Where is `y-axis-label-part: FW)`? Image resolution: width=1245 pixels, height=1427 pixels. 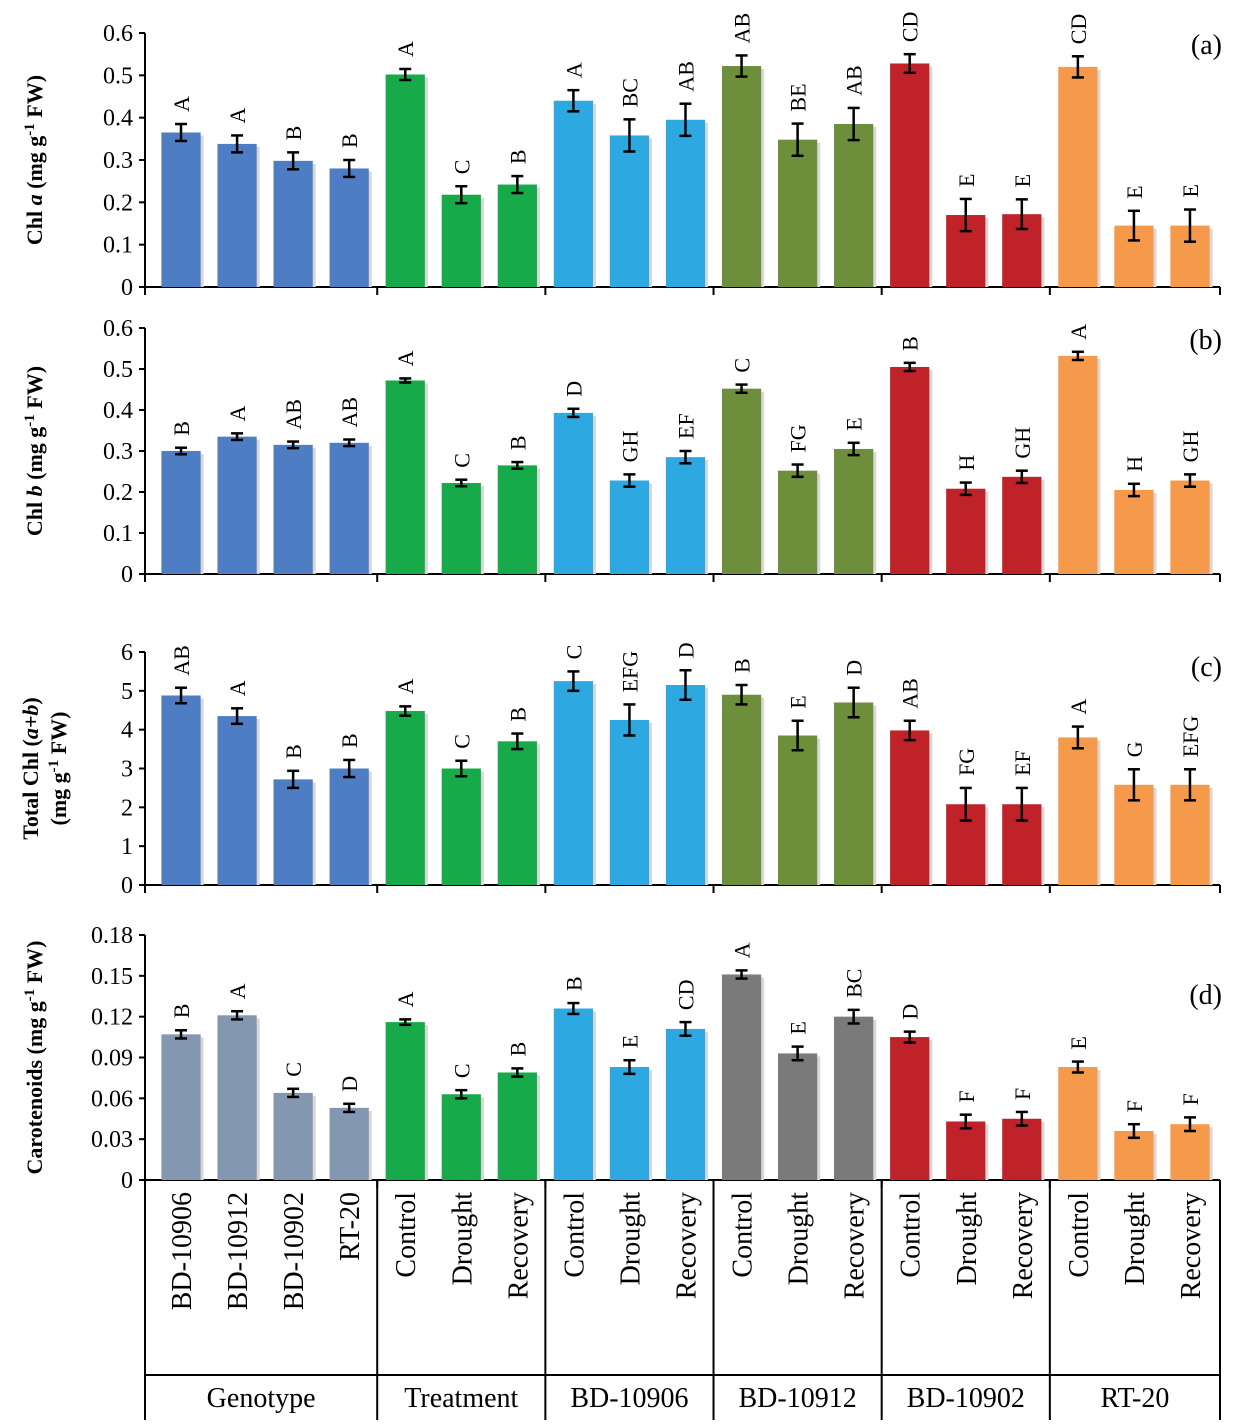 y-axis-label-part: FW) is located at coordinates (34, 390).